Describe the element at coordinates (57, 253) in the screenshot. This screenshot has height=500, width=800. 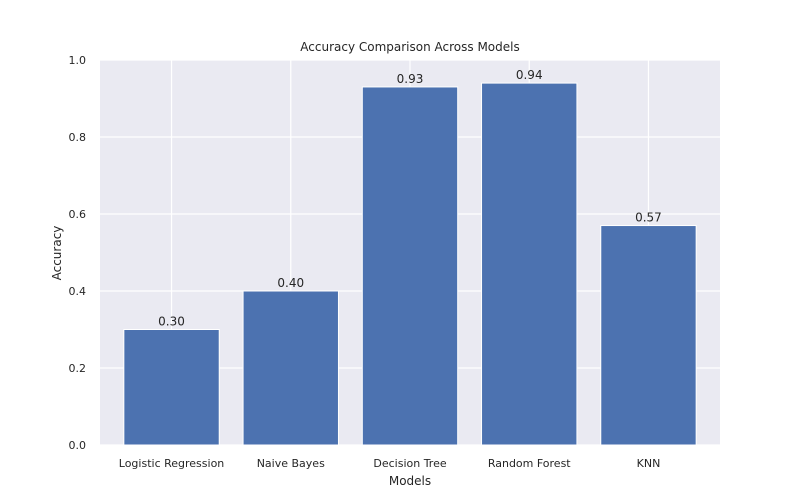
I see `y-axis-label: Accuracy` at that location.